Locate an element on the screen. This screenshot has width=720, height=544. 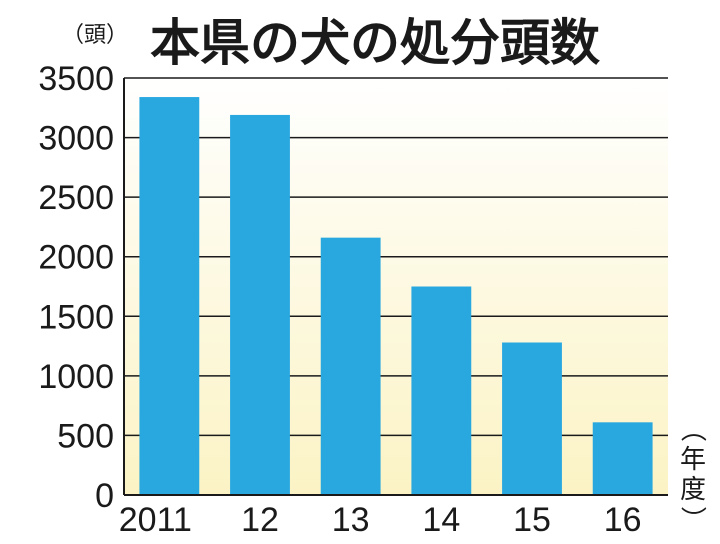
y-tick-label: 3000 is located at coordinates (76, 139).